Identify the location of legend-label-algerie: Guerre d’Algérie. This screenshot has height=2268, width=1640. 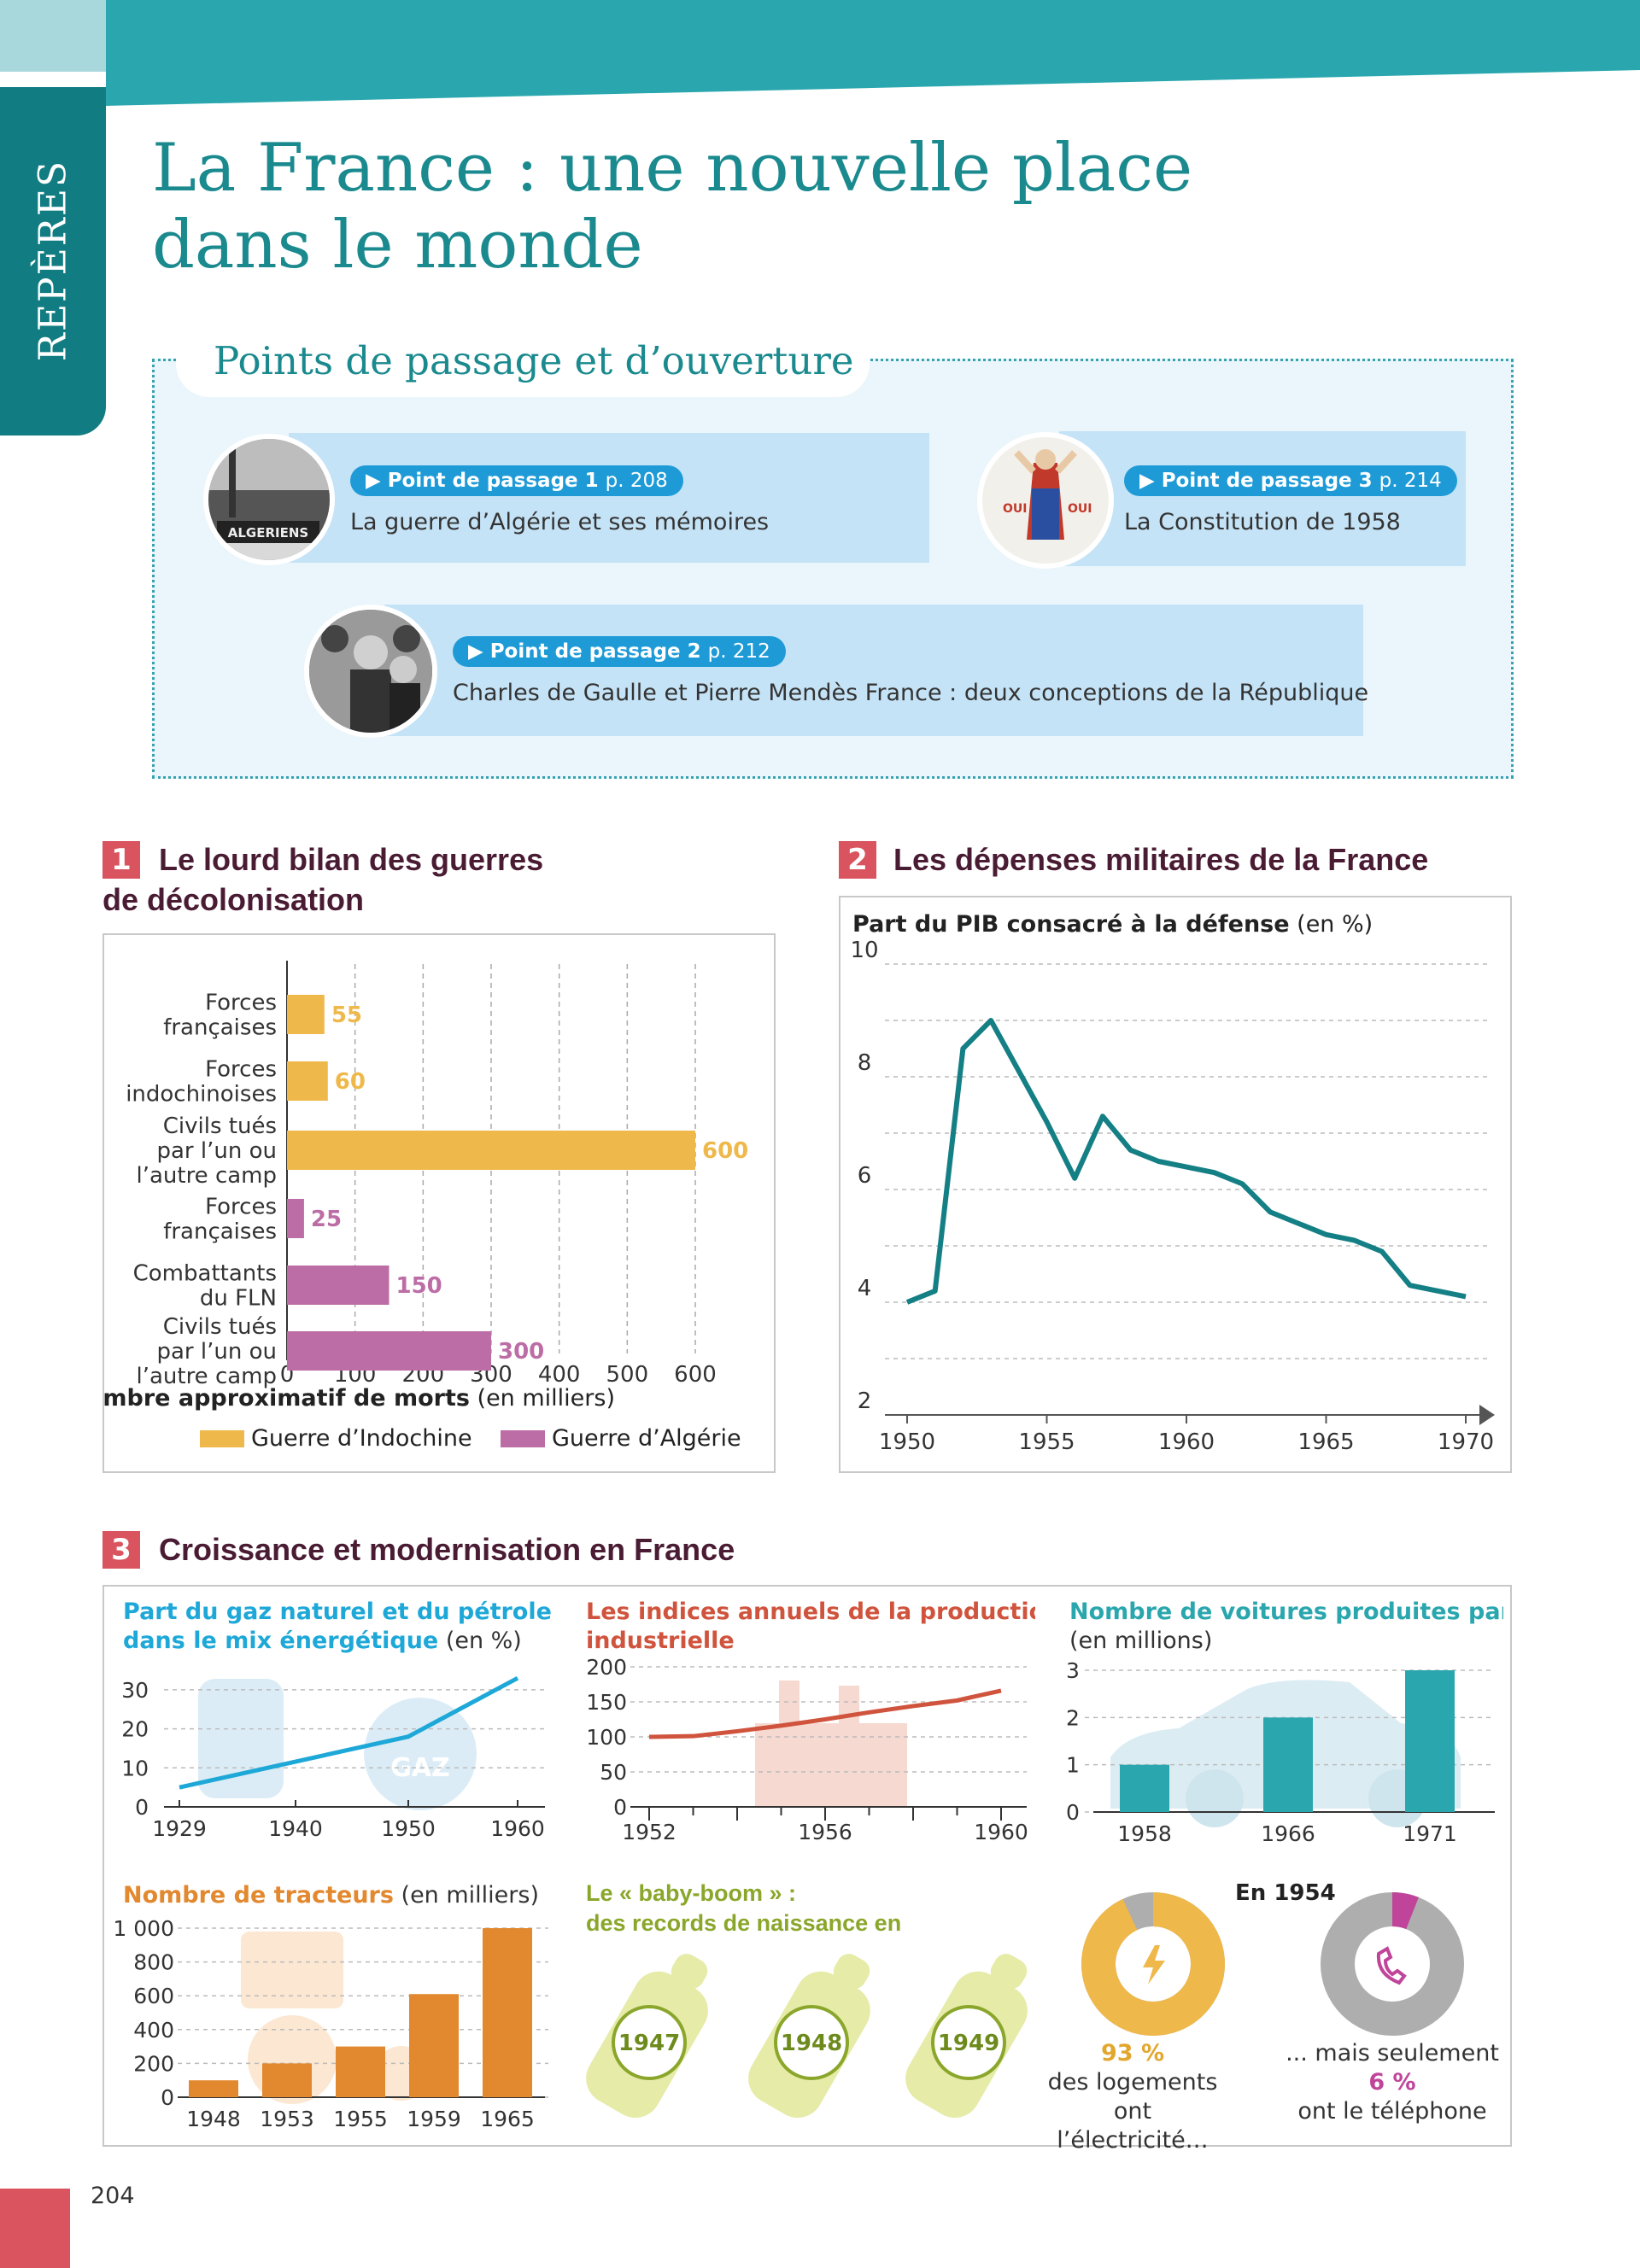
(646, 1438).